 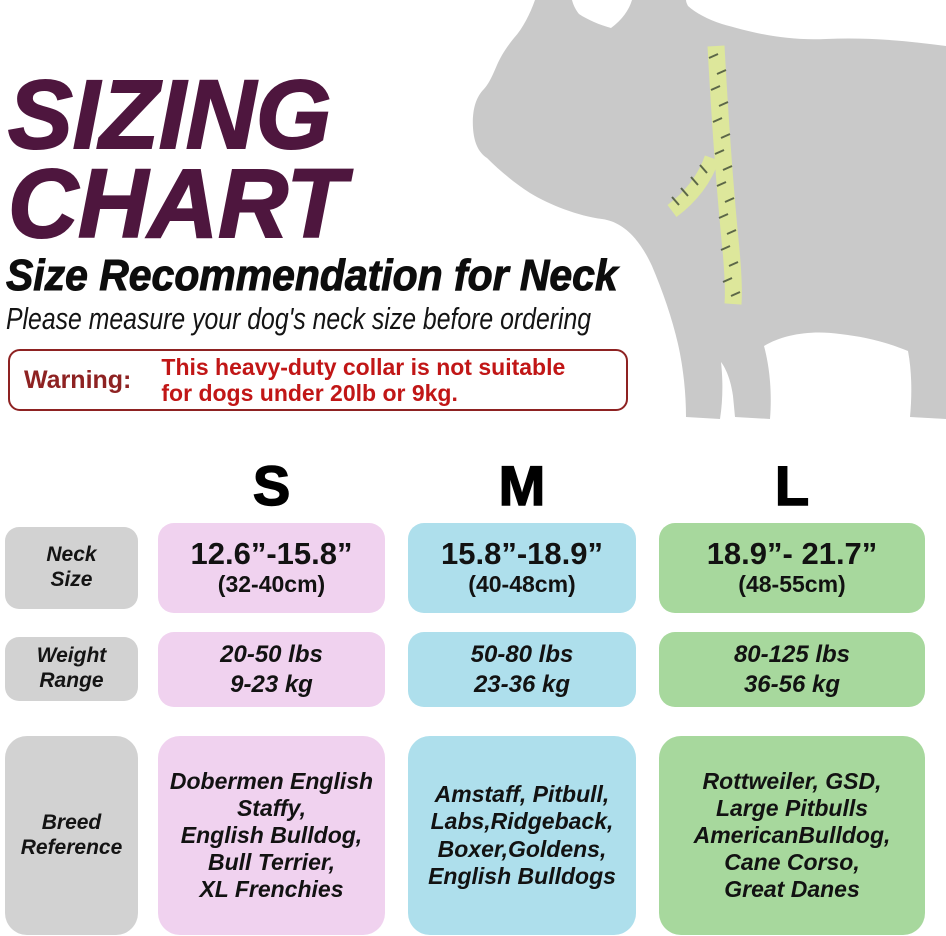 What do you see at coordinates (71, 568) in the screenshot?
I see `row-label-neck-size: Neck Size` at bounding box center [71, 568].